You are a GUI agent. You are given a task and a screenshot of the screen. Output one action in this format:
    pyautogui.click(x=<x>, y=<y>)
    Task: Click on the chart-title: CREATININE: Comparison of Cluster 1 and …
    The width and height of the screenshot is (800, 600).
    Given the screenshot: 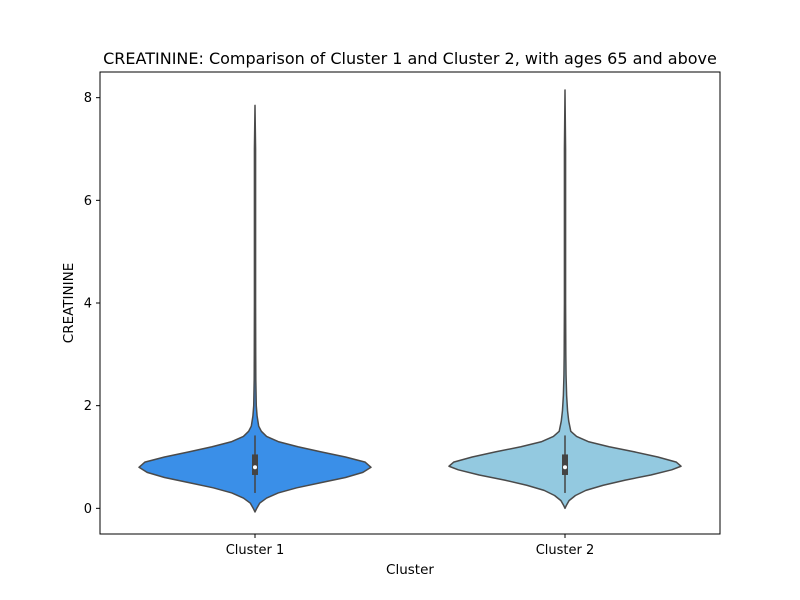 What is the action you would take?
    pyautogui.click(x=410, y=58)
    